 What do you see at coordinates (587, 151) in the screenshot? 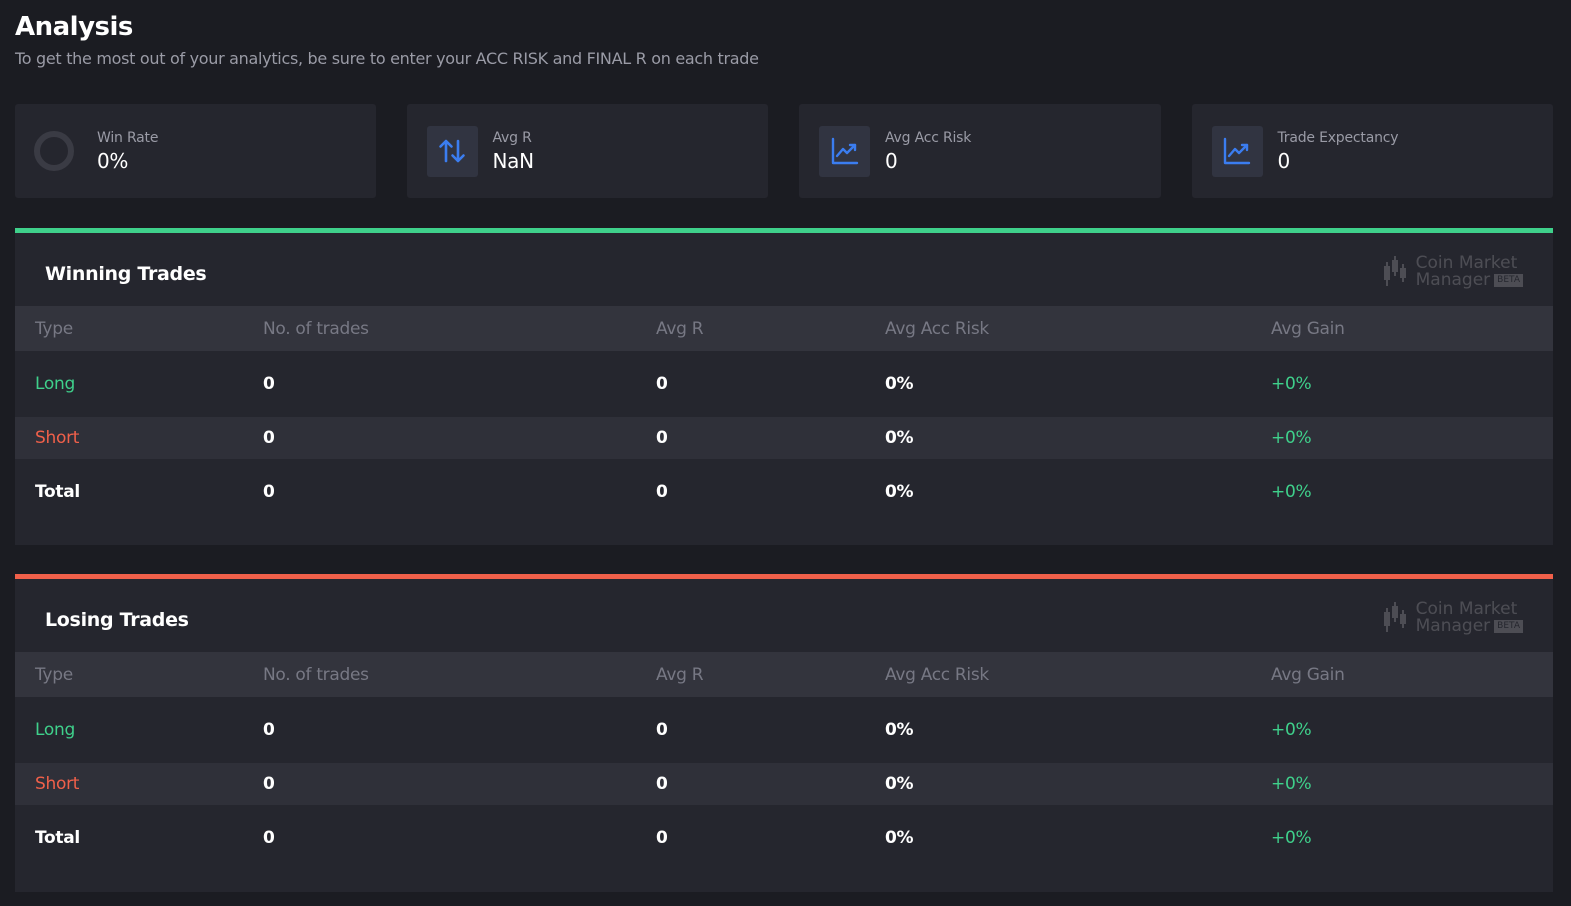
I see `stat-card-avg-r: Avg R NaN` at bounding box center [587, 151].